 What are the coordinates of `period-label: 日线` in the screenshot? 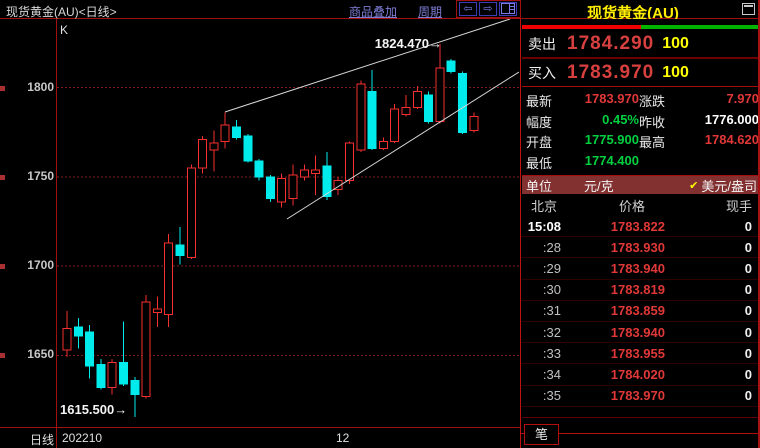 It's located at (42, 440).